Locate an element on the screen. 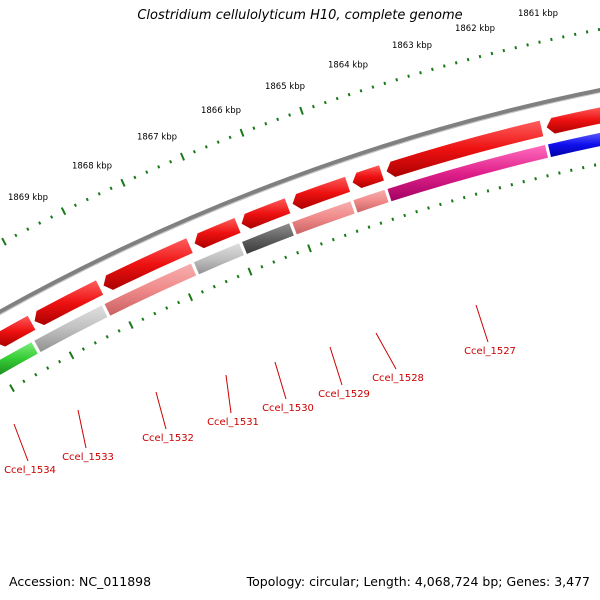  genes-count-text: Genes: 3,477 is located at coordinates (548, 581).